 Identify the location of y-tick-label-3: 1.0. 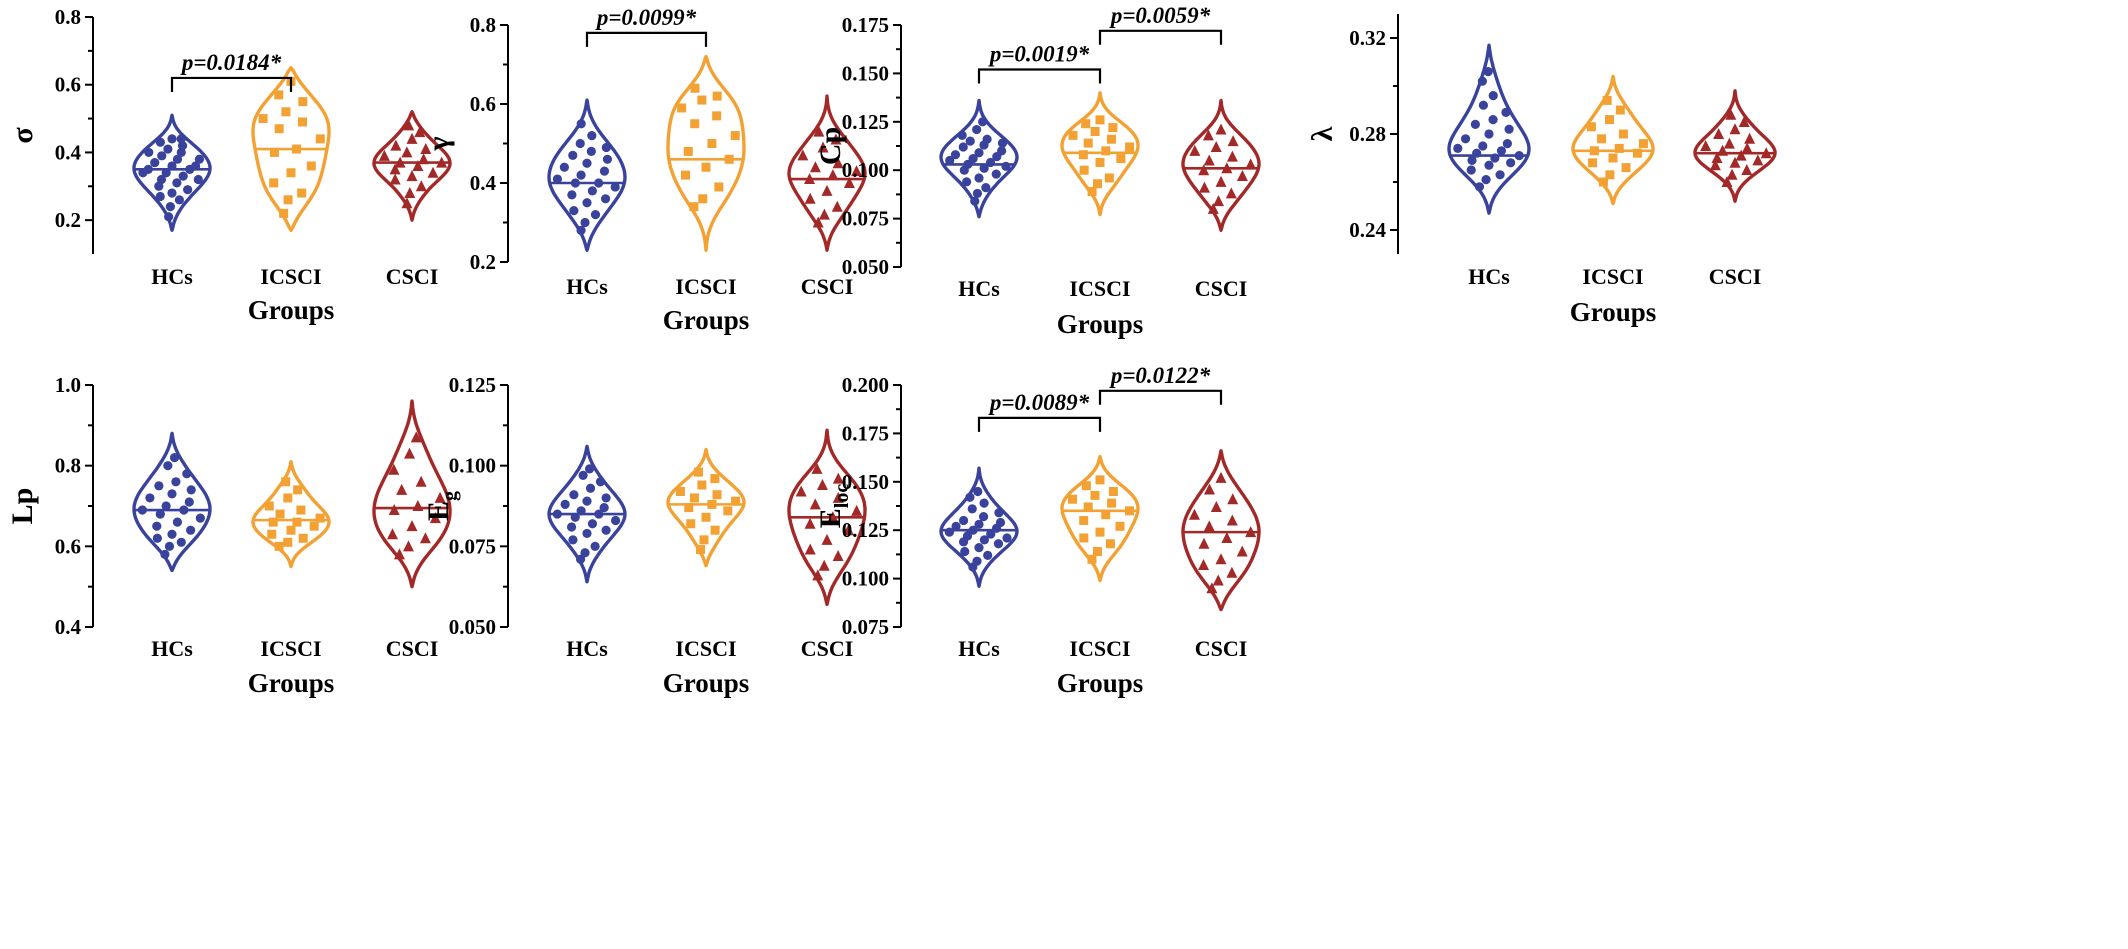
(68, 385).